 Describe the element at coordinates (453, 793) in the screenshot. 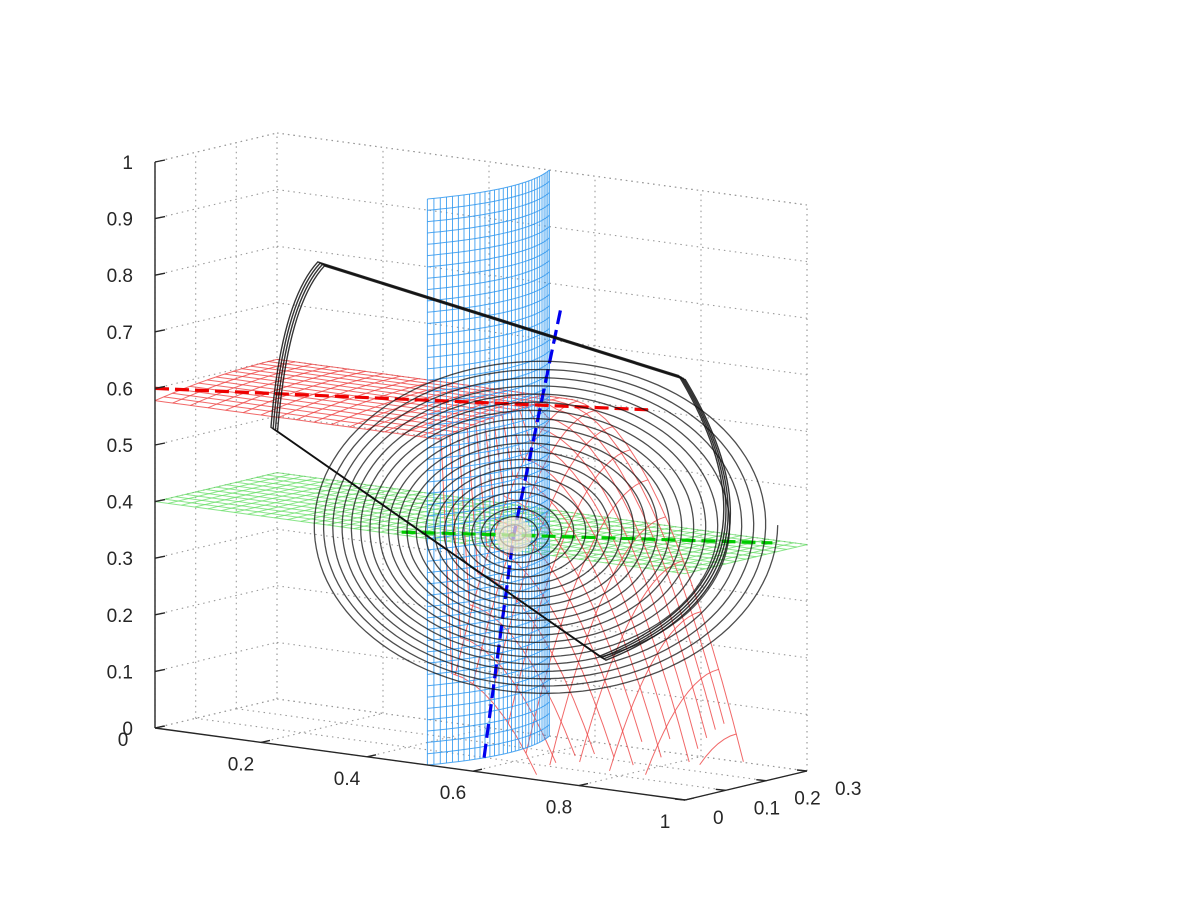

I see `x-tick-label: 0.6` at that location.